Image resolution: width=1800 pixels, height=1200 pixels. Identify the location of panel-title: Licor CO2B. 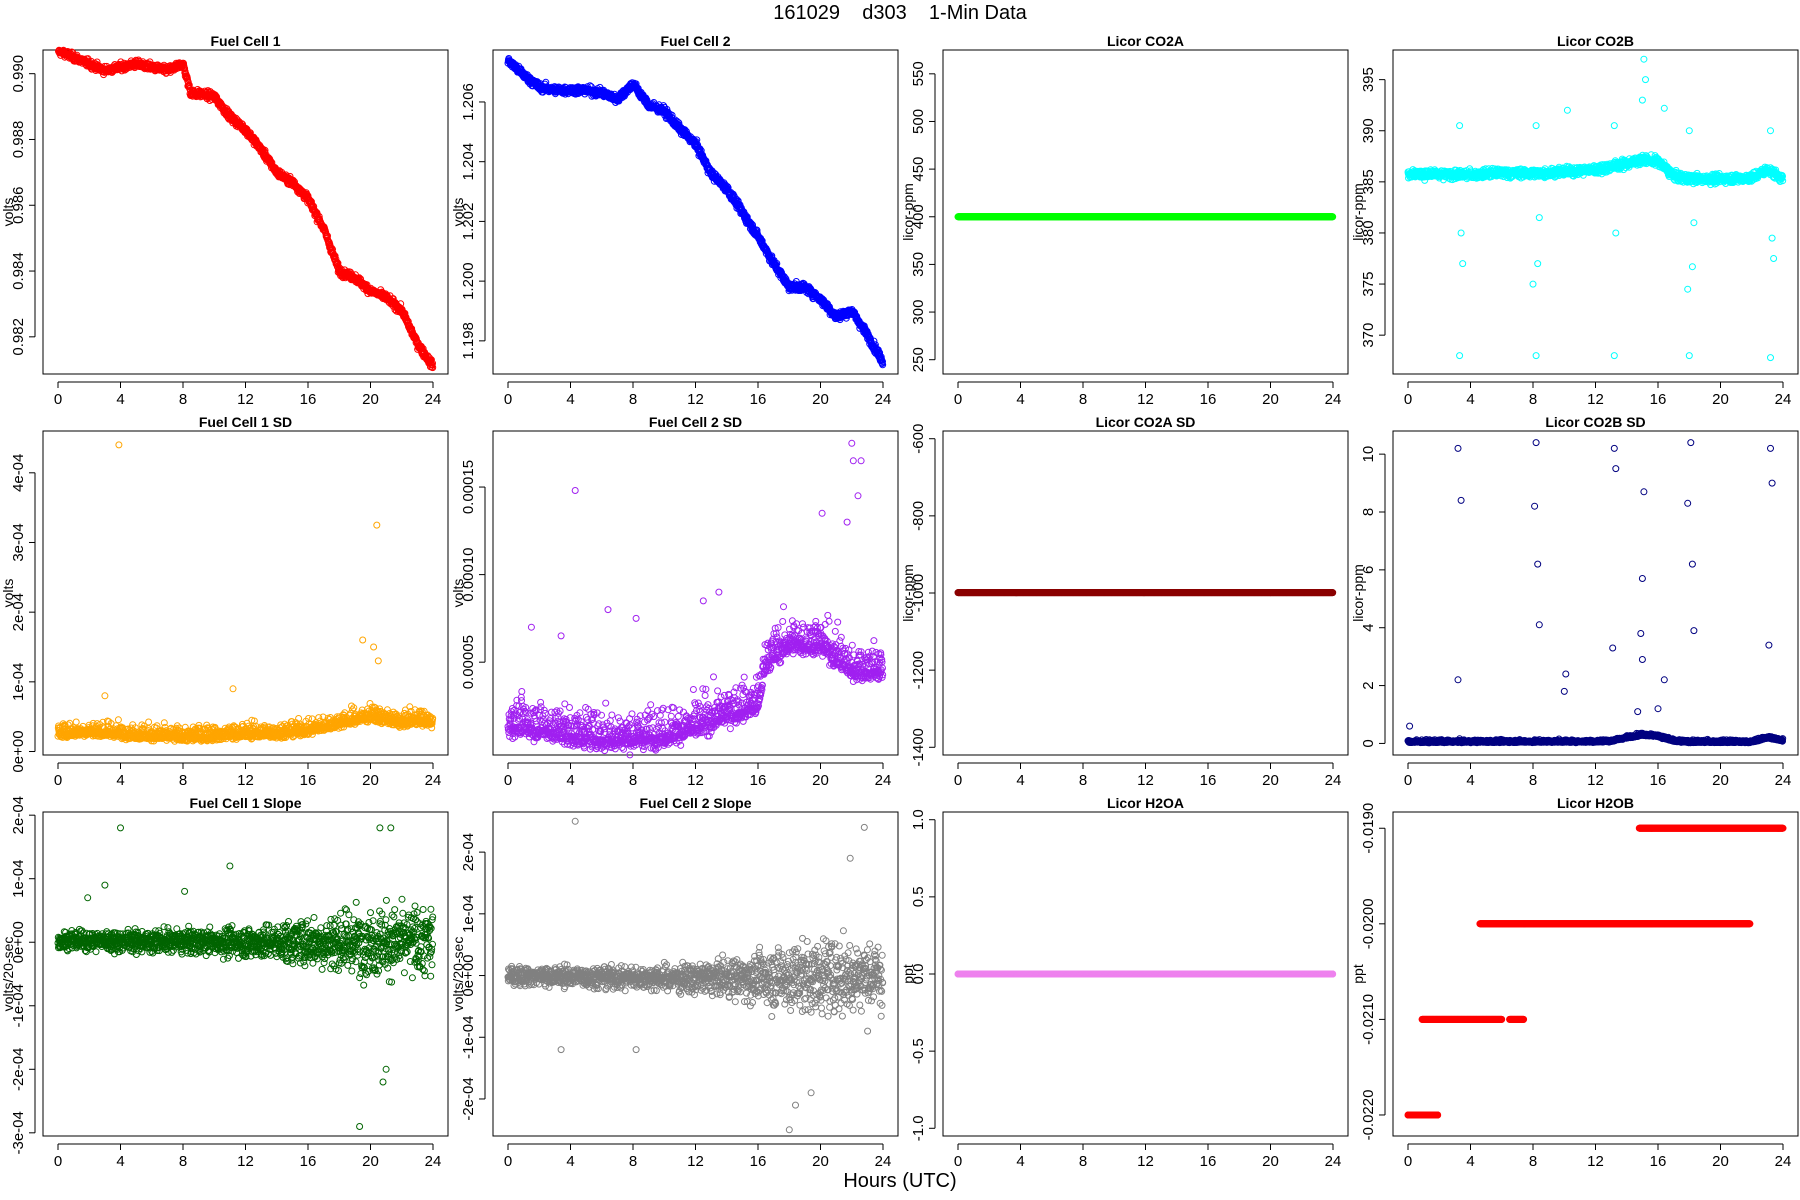
(1595, 41).